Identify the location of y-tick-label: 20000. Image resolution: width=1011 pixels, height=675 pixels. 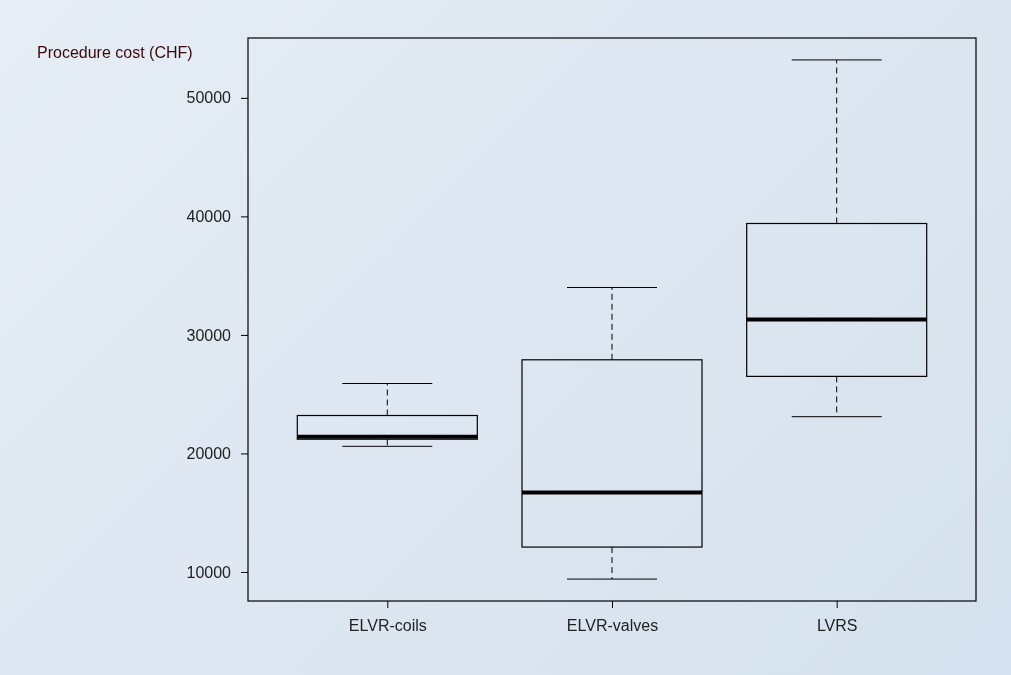
(209, 454).